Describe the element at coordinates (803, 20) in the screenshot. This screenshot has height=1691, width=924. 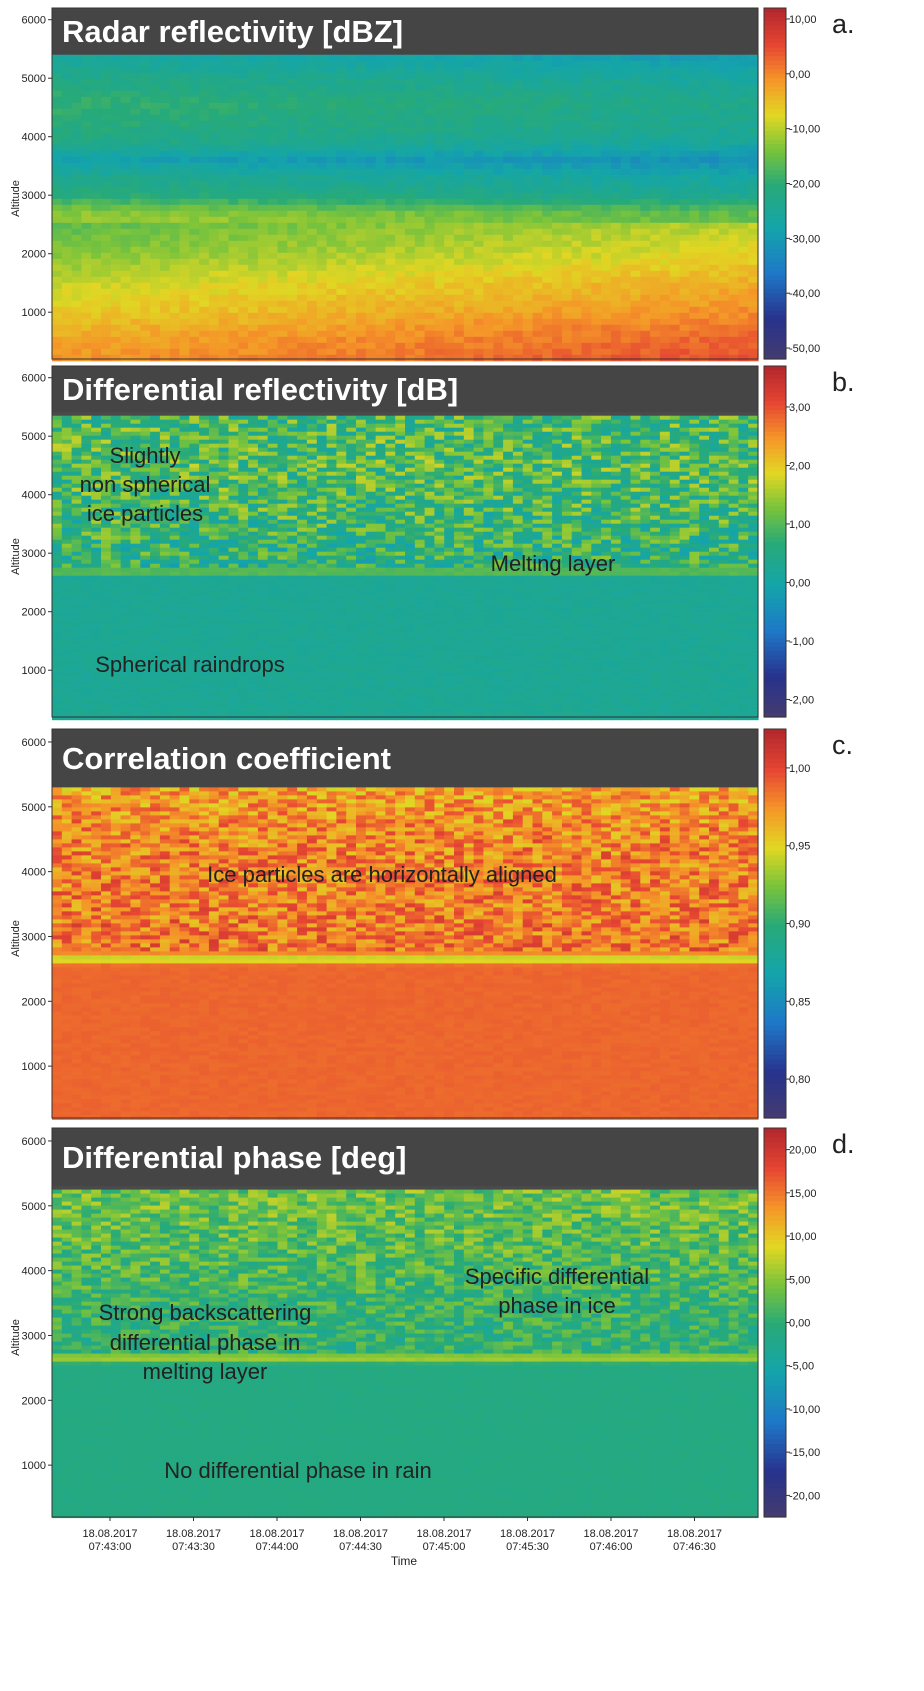
I see `colorbar-tick-label: 10,00` at that location.